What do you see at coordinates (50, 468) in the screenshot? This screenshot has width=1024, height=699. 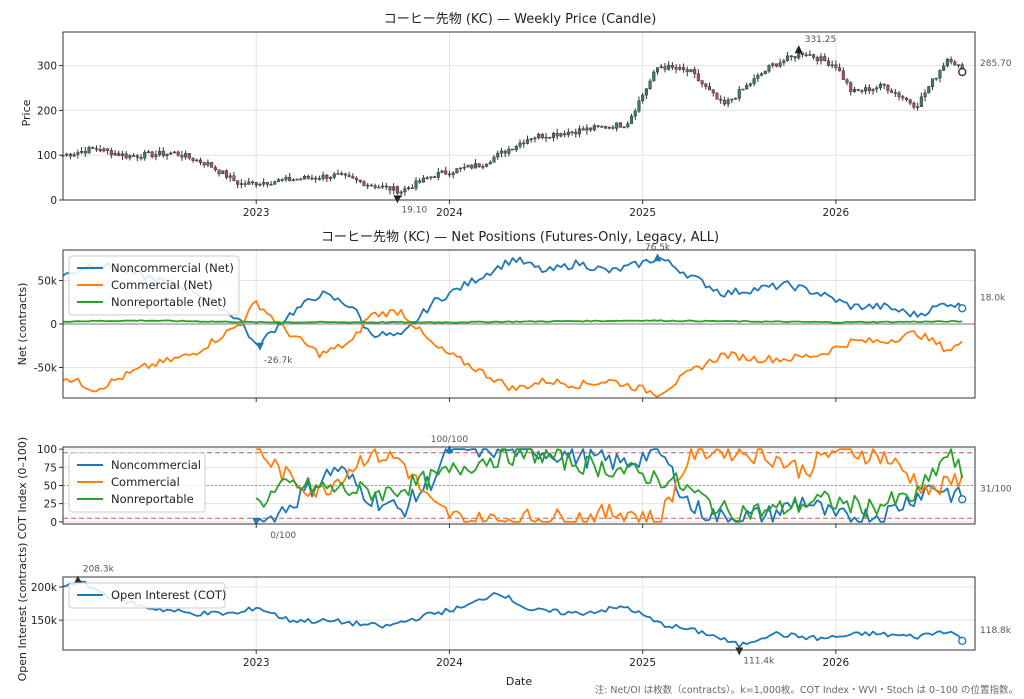 I see `cot-y-tick: 75` at bounding box center [50, 468].